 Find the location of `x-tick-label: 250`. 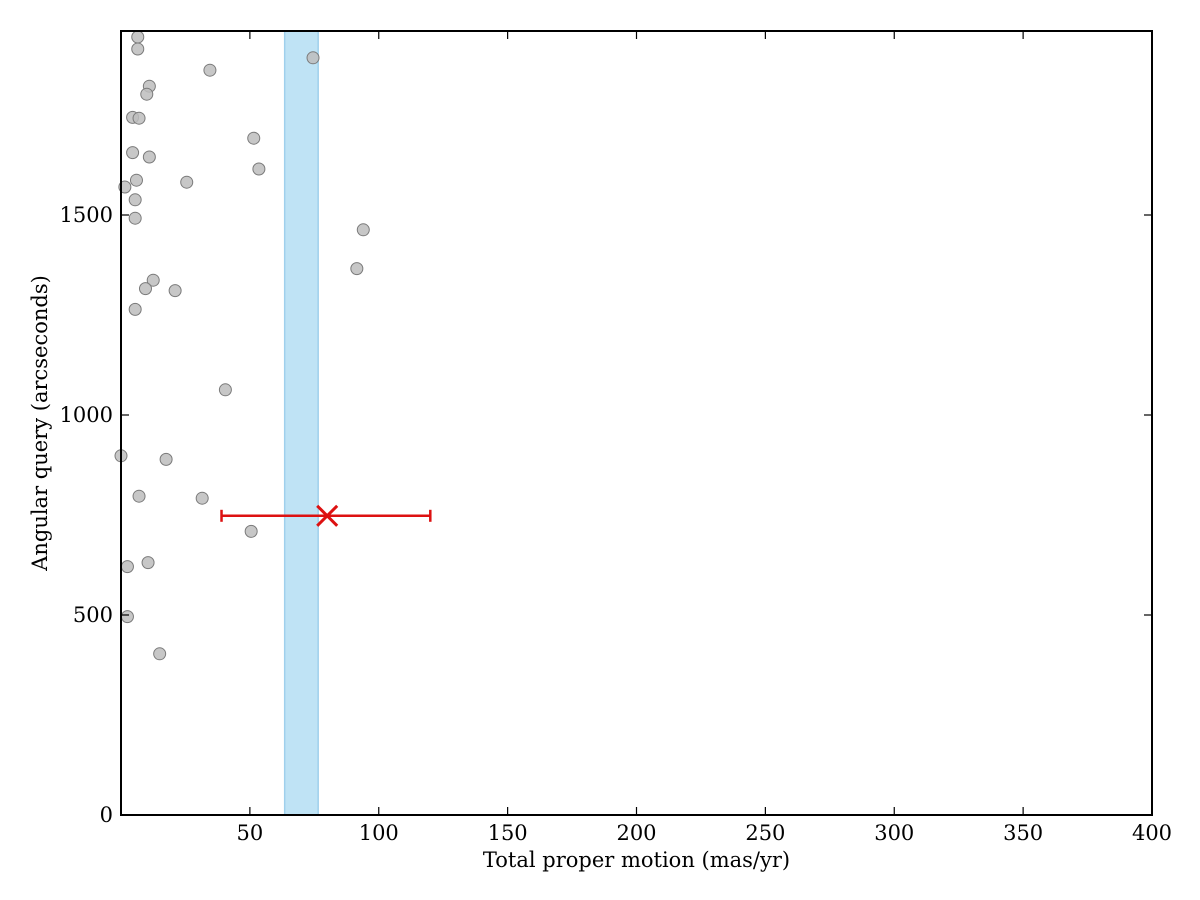

x-tick-label: 250 is located at coordinates (765, 833).